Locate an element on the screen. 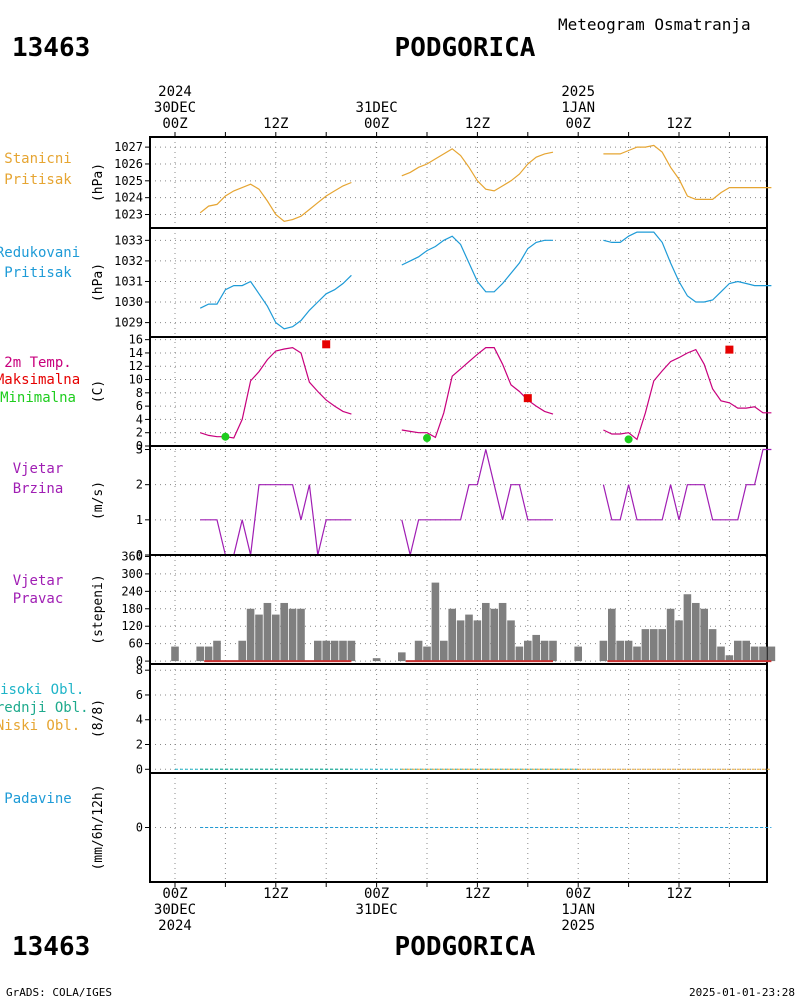 This screenshot has width=800, height=1000. station-name-top: PODGORICA is located at coordinates (465, 48).